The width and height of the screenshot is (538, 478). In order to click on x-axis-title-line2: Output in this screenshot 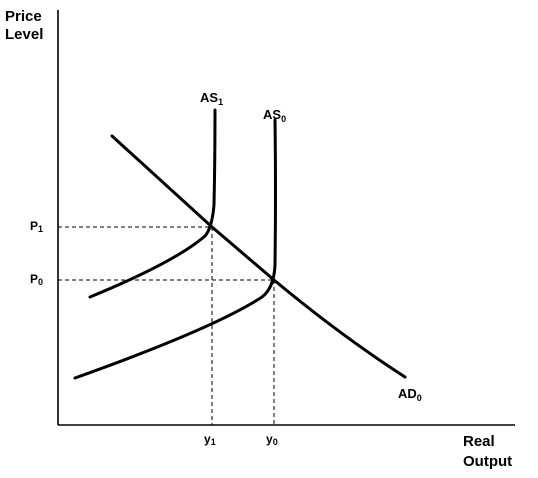, I will do `click(487, 461)`.